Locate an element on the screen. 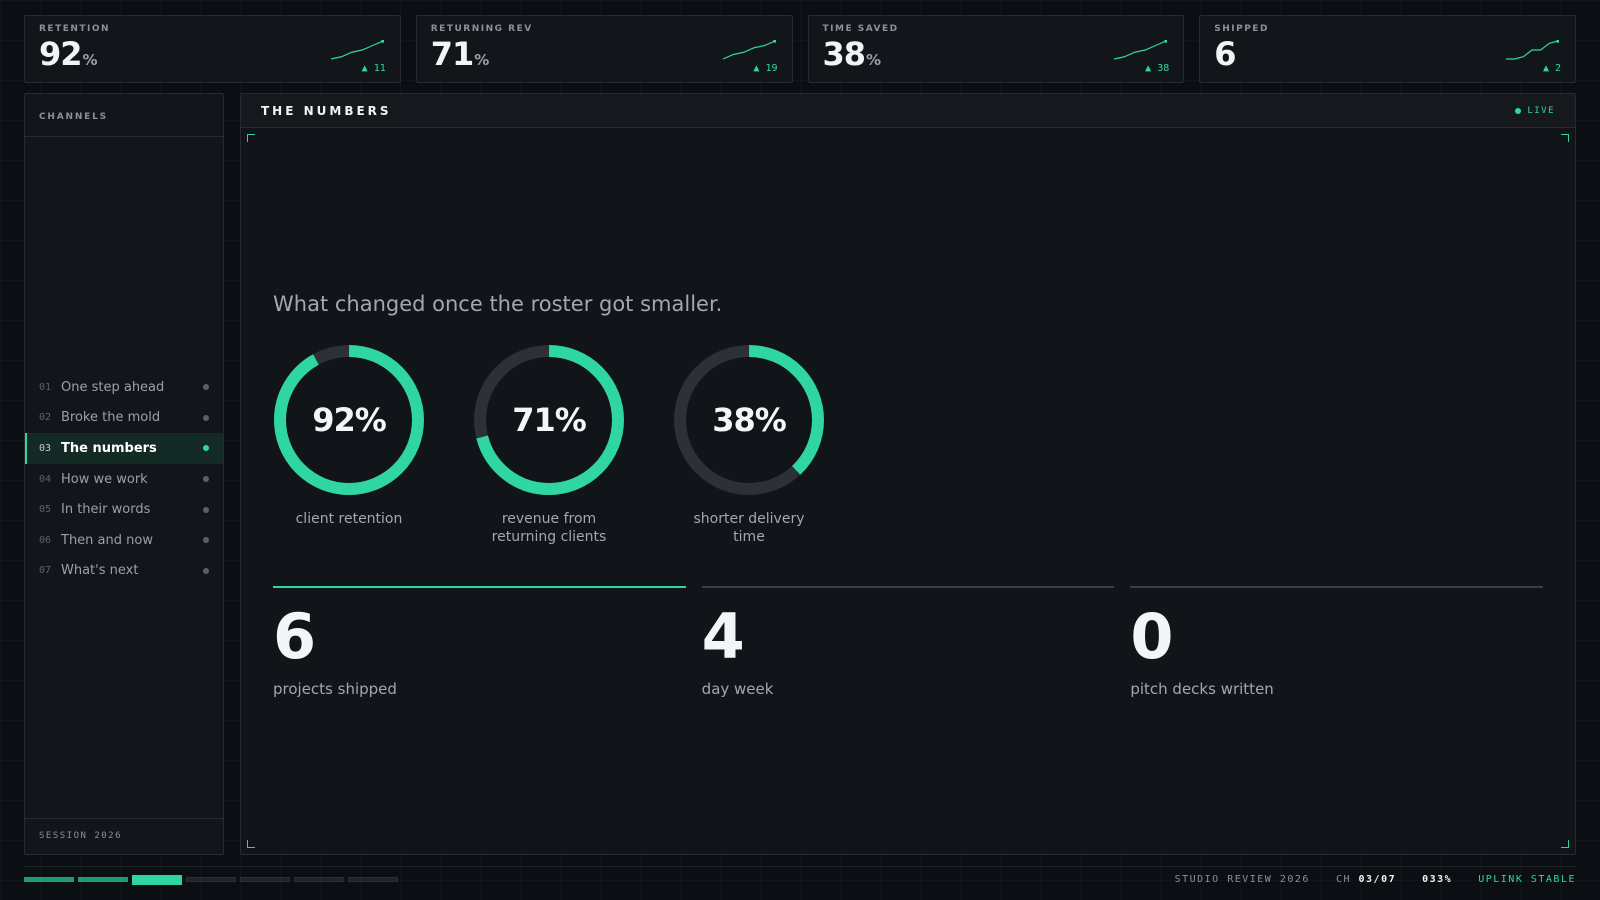 The image size is (1600, 900). uplink-status: UPLINK STABLE is located at coordinates (1527, 879).